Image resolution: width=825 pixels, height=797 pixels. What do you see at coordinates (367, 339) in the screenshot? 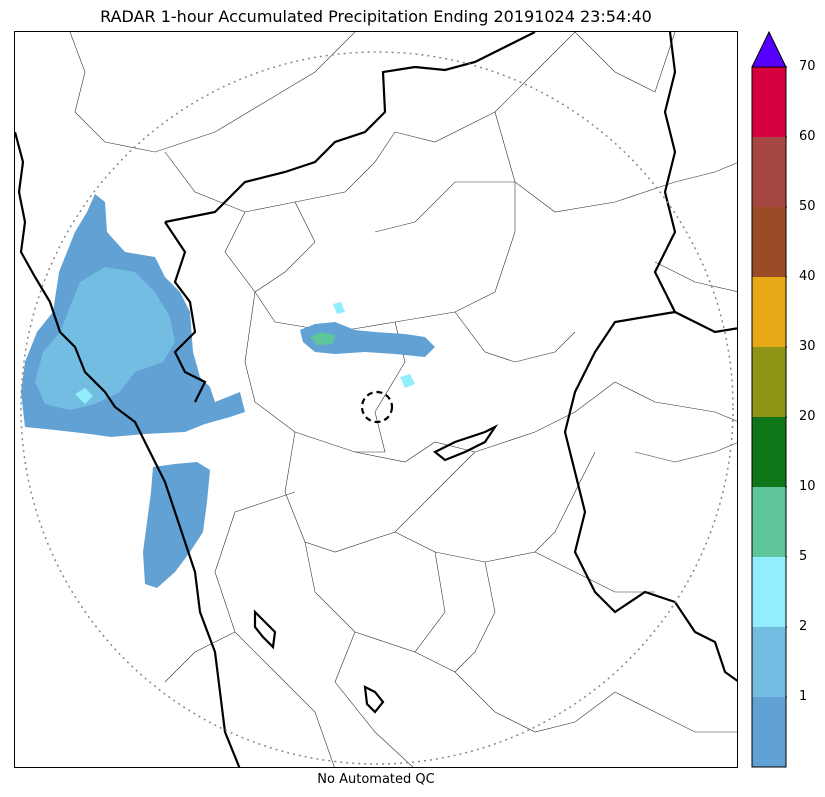
I see `precip-central-band` at bounding box center [367, 339].